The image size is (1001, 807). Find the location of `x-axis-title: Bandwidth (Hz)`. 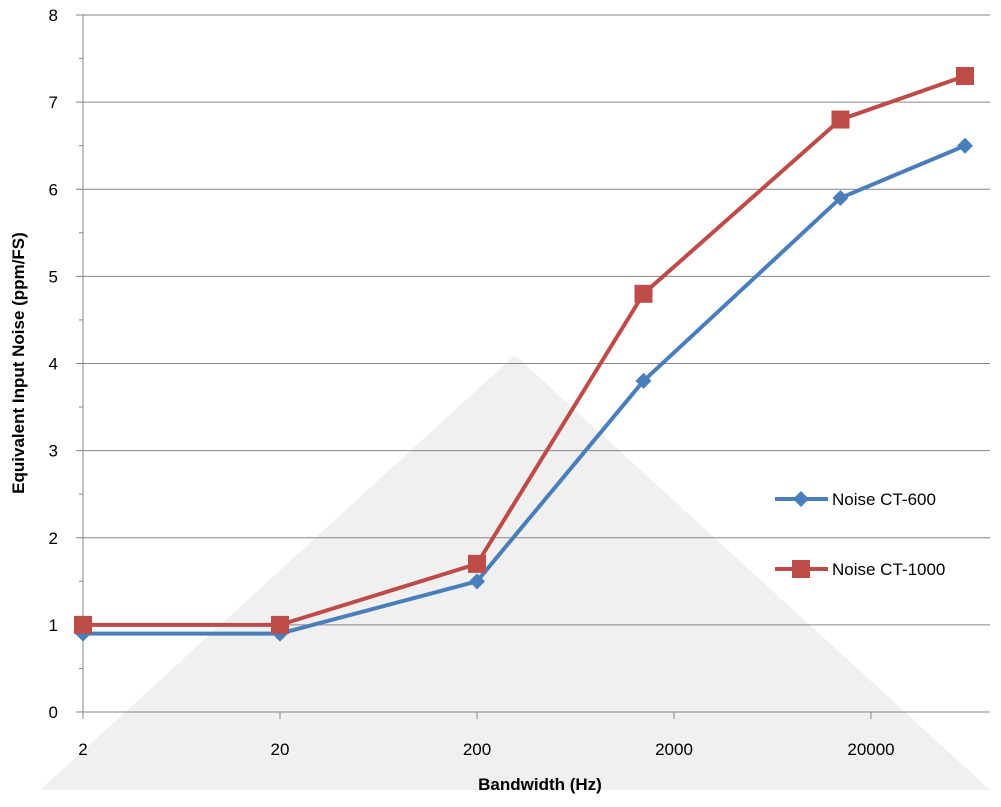

x-axis-title: Bandwidth (Hz) is located at coordinates (540, 784).